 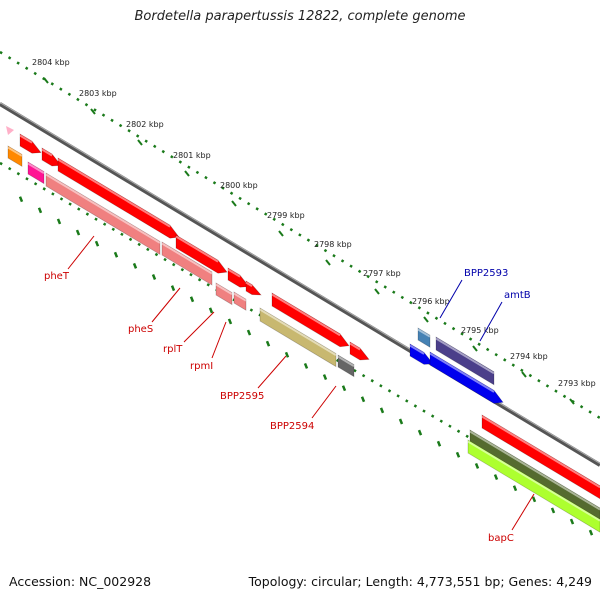 I want to click on gene-orange-highlight, so click(x=15, y=151).